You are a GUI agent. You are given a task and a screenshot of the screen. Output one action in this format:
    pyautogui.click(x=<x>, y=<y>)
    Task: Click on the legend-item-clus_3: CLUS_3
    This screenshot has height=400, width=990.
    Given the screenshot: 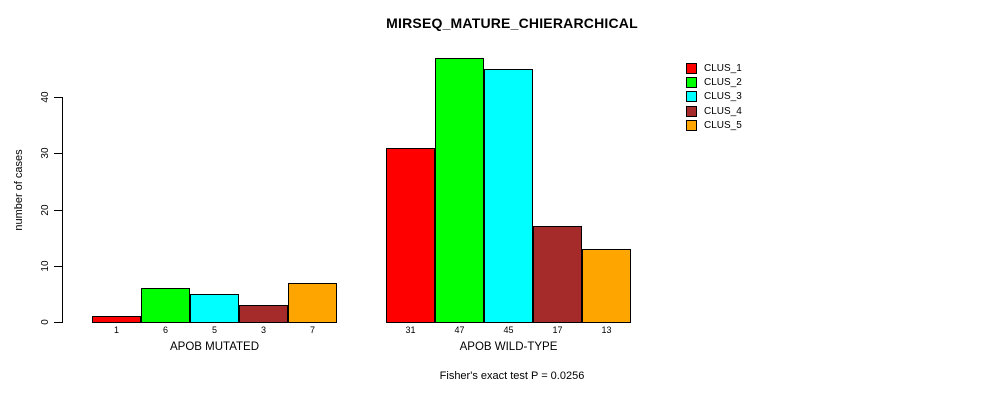 What is the action you would take?
    pyautogui.click(x=714, y=97)
    